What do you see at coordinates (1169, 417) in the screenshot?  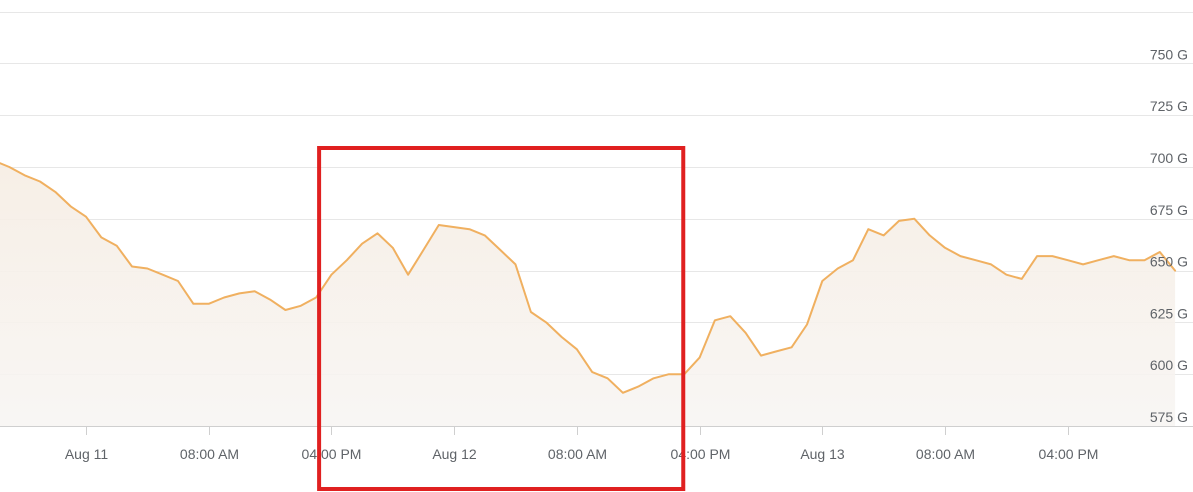 I see `y-tick-label: 575 G` at bounding box center [1169, 417].